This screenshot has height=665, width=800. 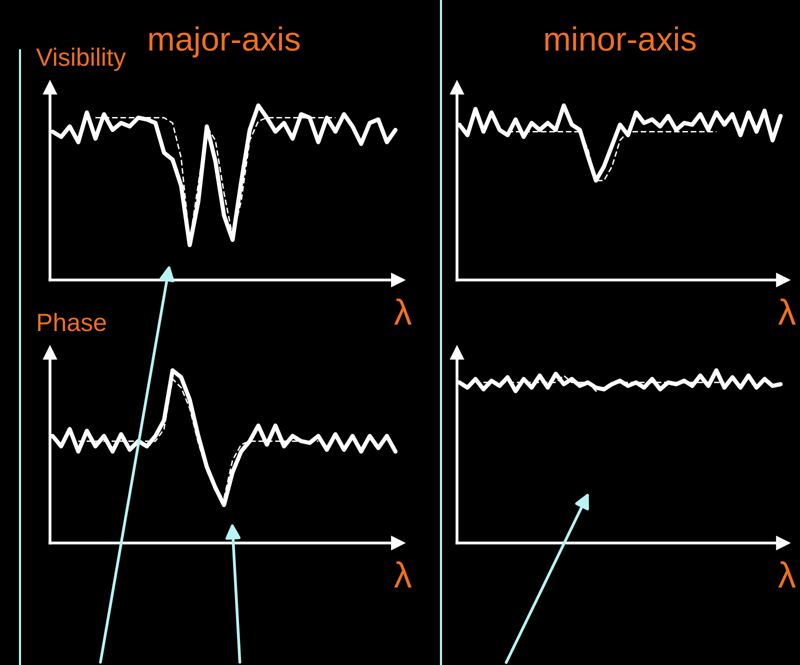 I want to click on y-axis-title: Phase, so click(x=72, y=322).